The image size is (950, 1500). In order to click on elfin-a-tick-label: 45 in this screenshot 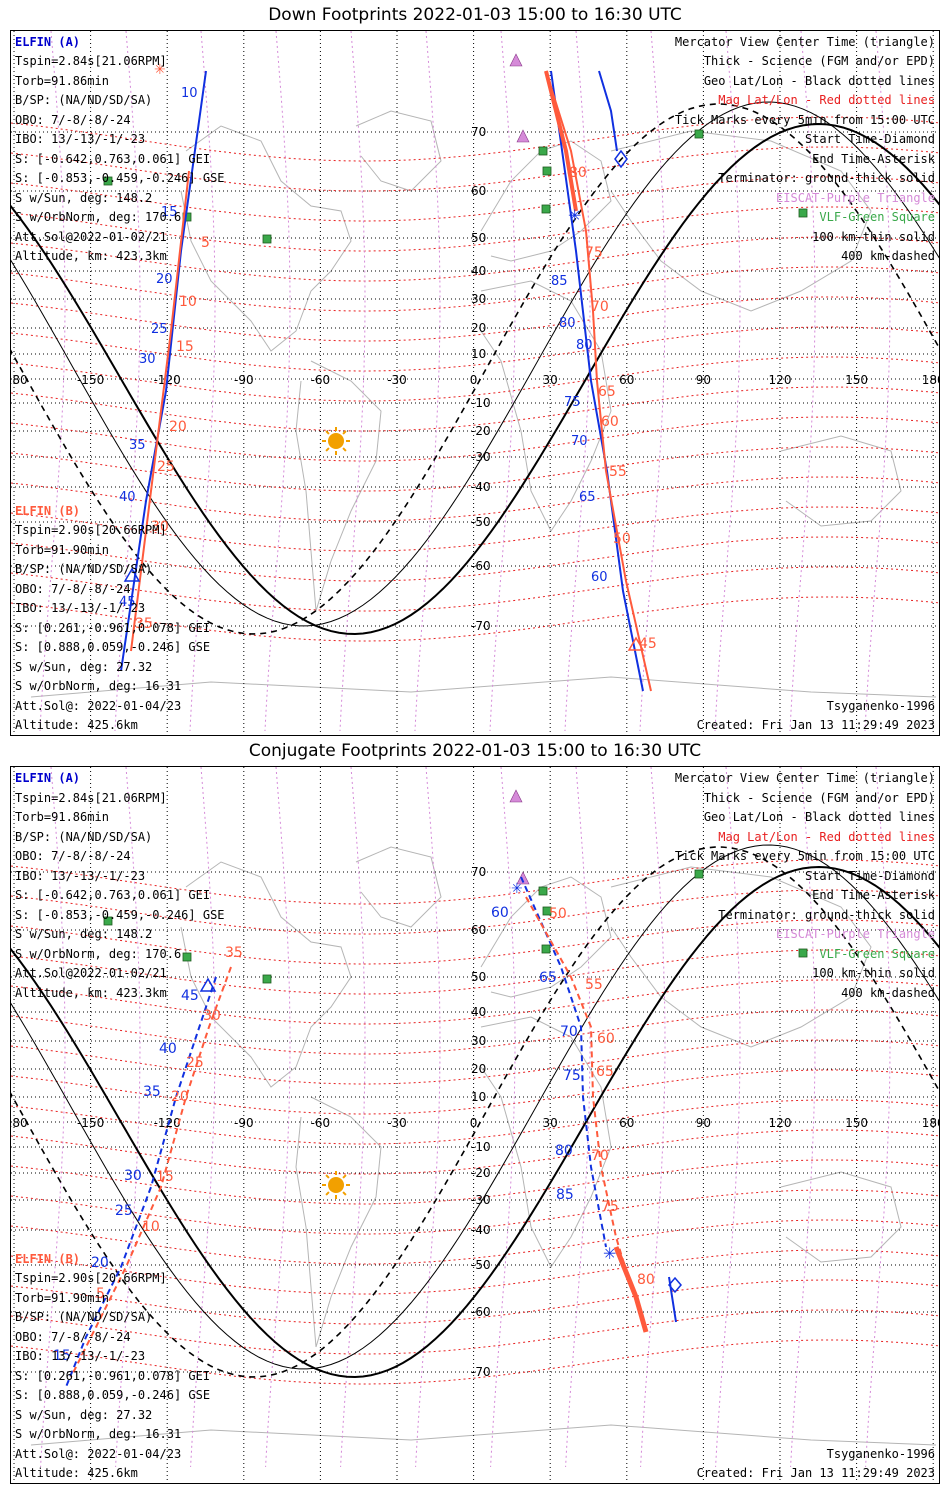, I will do `click(127, 602)`.